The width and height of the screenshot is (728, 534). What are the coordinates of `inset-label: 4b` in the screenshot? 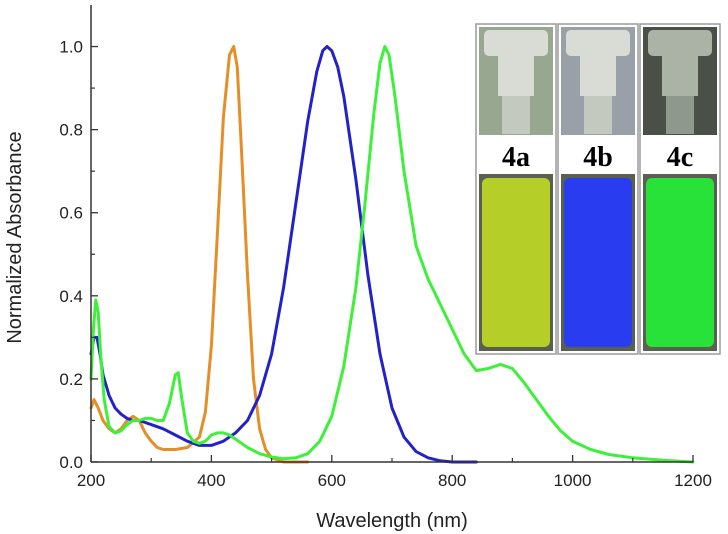 It's located at (598, 157).